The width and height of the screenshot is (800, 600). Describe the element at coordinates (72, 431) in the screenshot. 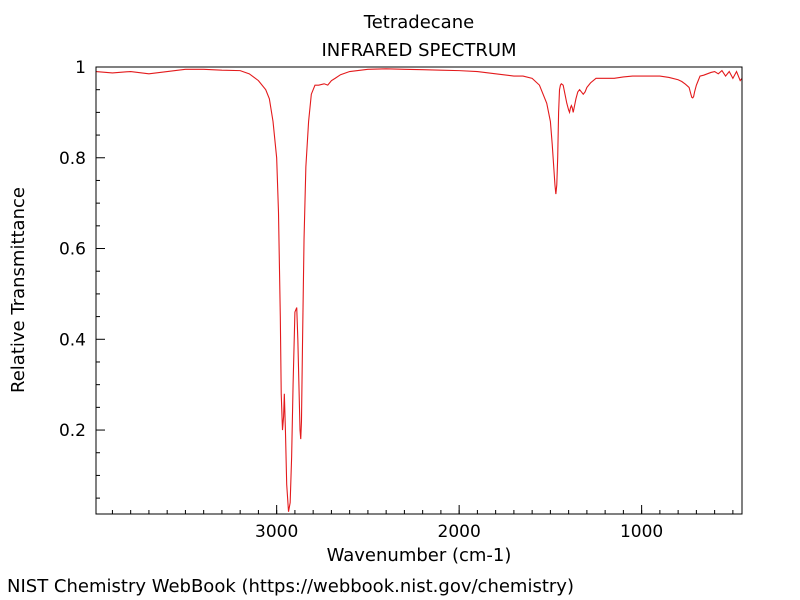

I see `y-tick-label: 0.2` at that location.